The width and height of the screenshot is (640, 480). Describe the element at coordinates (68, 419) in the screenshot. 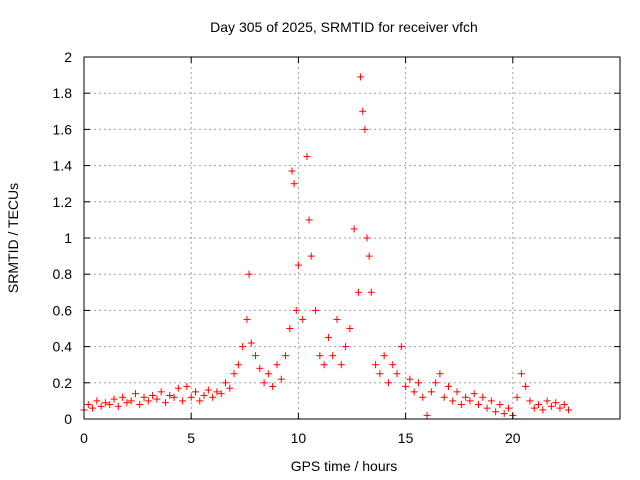

I see `y-tick-label: 0` at that location.